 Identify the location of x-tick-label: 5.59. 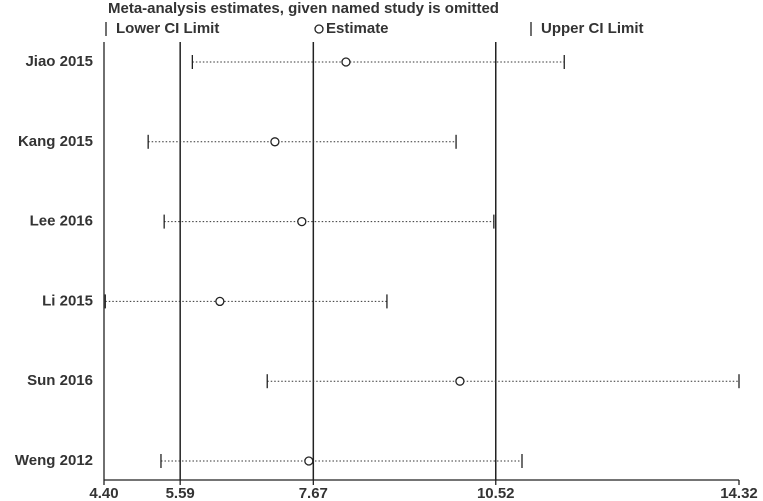
(180, 493).